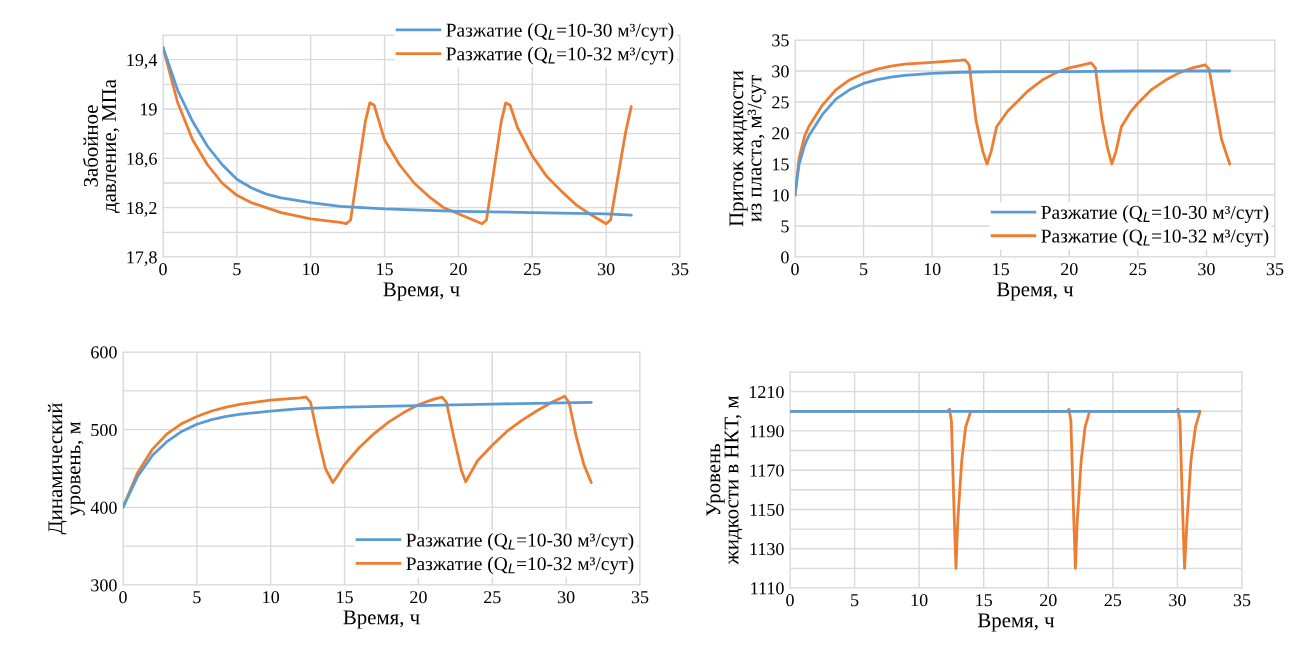 The height and width of the screenshot is (648, 1304). I want to click on y-tick-label: 5, so click(785, 226).